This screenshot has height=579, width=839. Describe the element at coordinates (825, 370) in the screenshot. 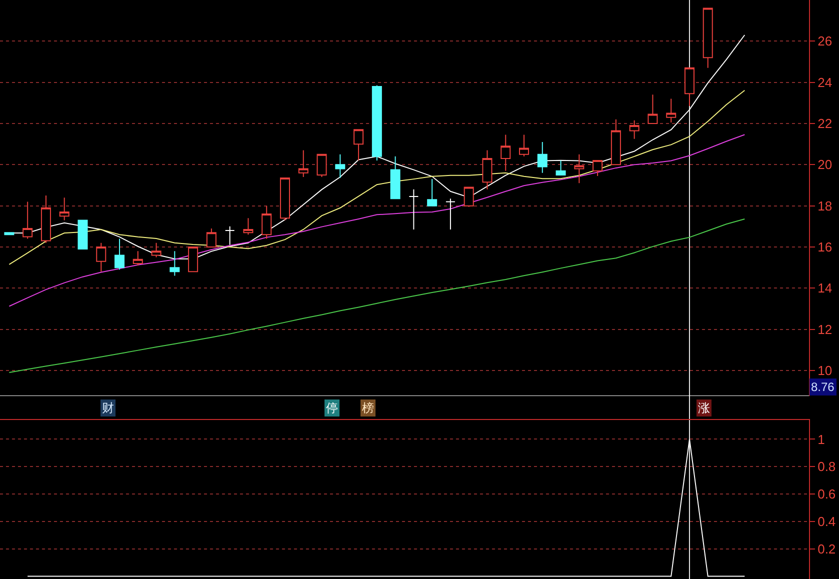

I see `y-tick-label: 10` at that location.